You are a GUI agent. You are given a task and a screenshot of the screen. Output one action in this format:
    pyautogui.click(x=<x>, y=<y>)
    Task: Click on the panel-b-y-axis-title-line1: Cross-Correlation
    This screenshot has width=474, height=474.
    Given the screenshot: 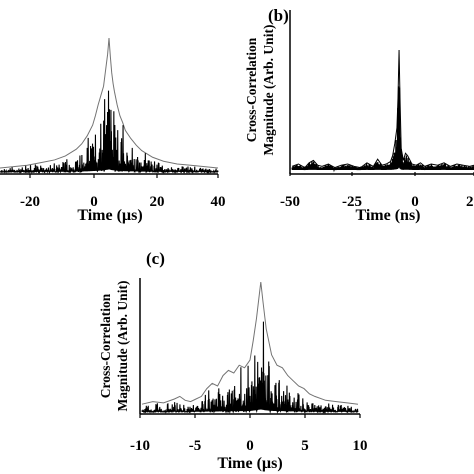 What is the action you would take?
    pyautogui.click(x=251, y=89)
    